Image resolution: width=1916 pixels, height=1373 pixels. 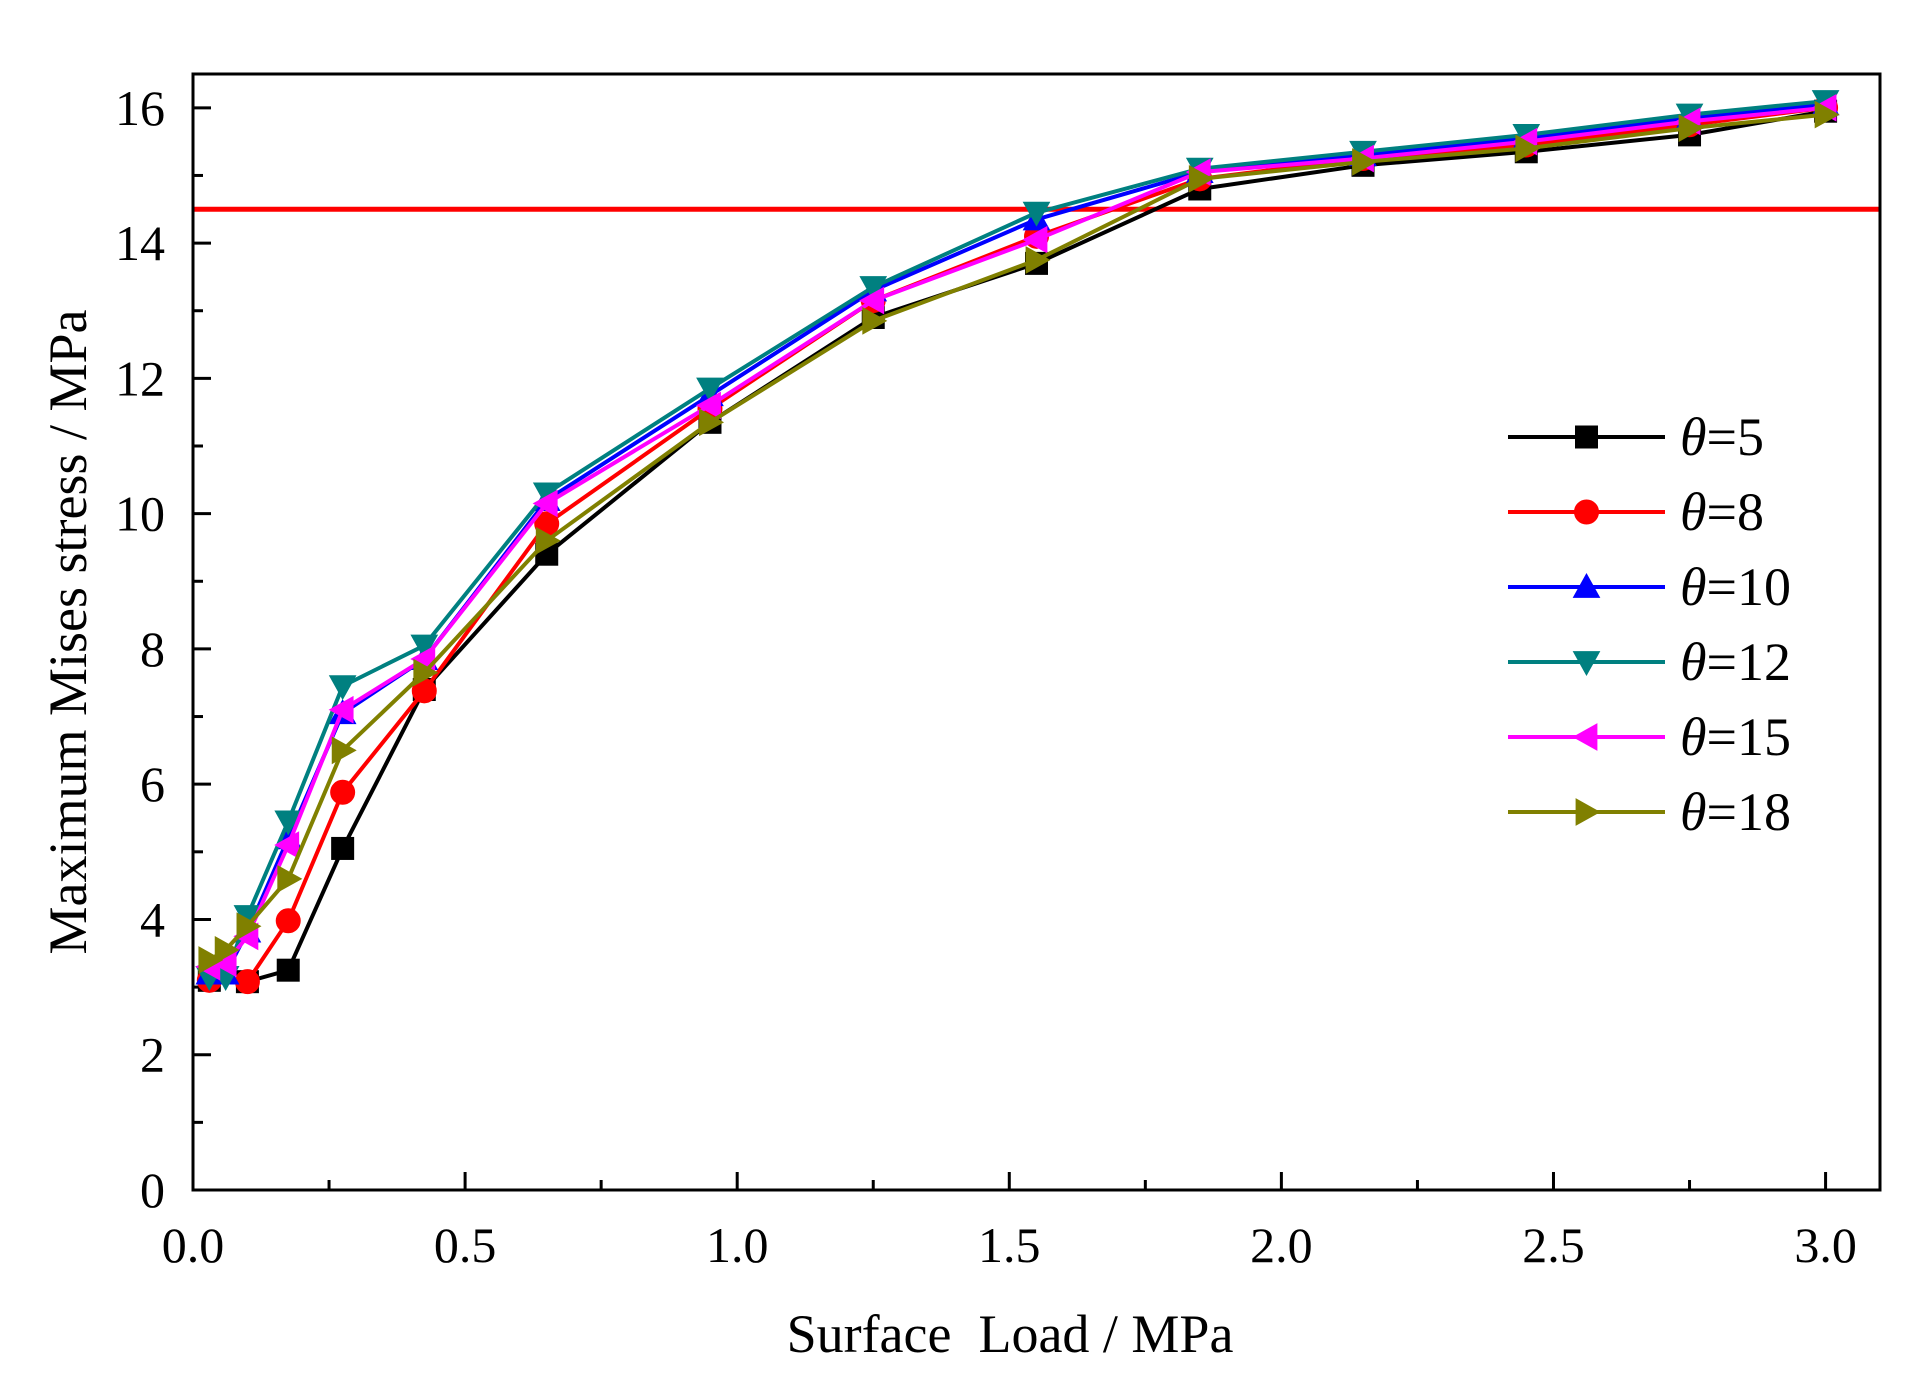 What do you see at coordinates (152, 1055) in the screenshot?
I see `y-tick-label: 2` at bounding box center [152, 1055].